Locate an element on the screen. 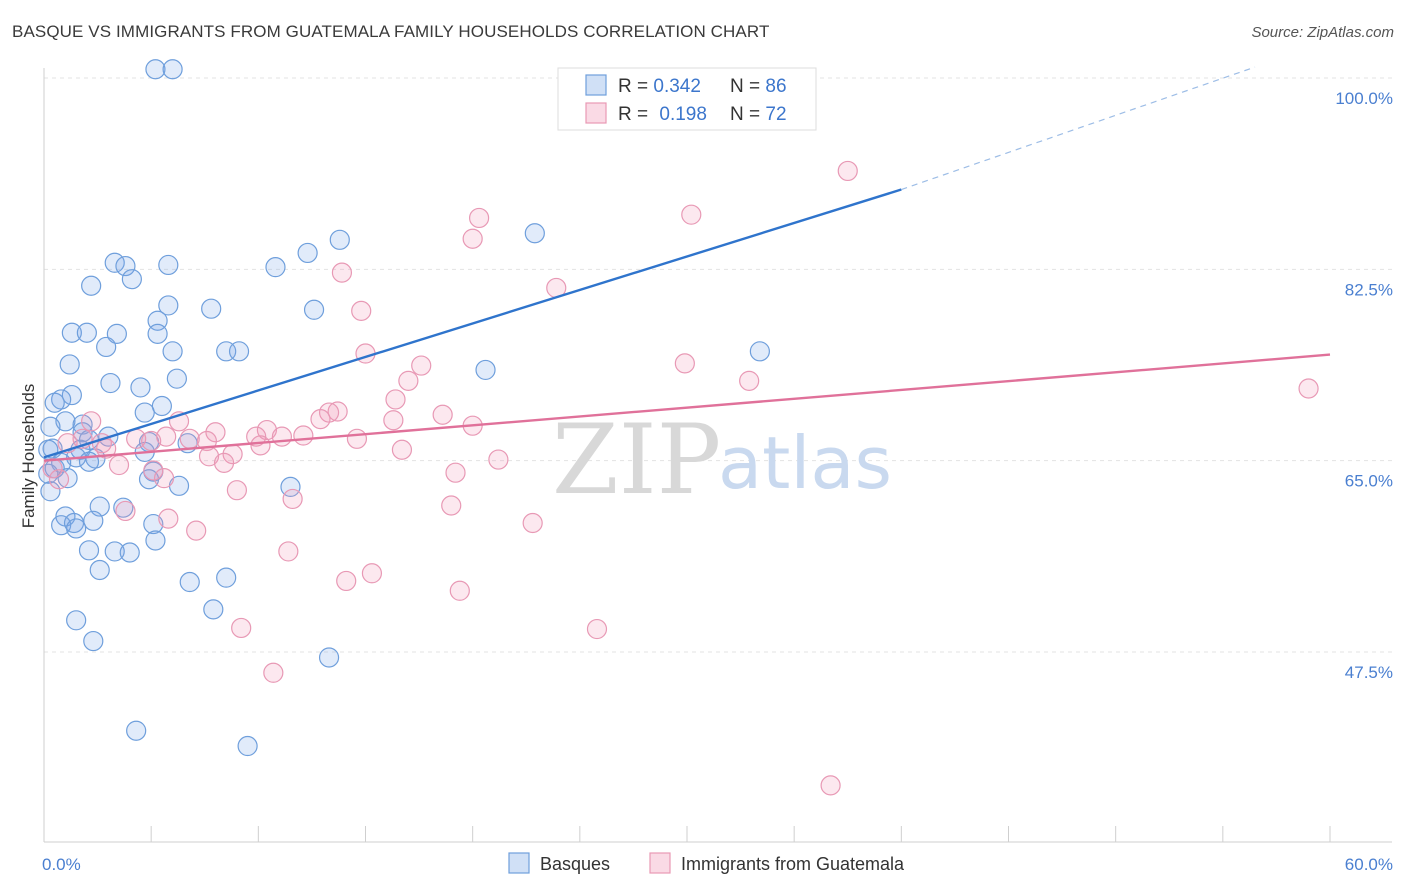 The width and height of the screenshot is (1406, 892). svg-text: R = 0.342 is located at coordinates (659, 86).